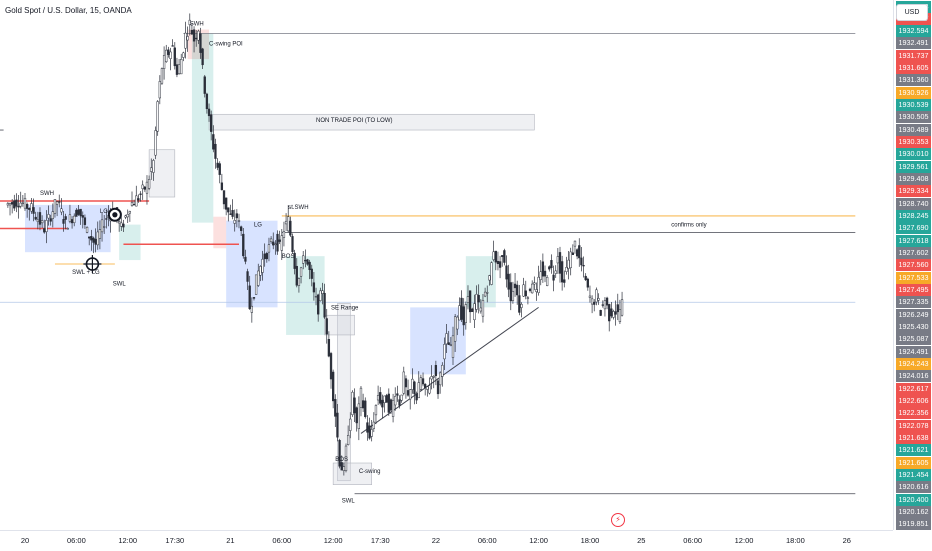  Describe the element at coordinates (913, 191) in the screenshot. I see `price-scale-label: 1929.334` at that location.